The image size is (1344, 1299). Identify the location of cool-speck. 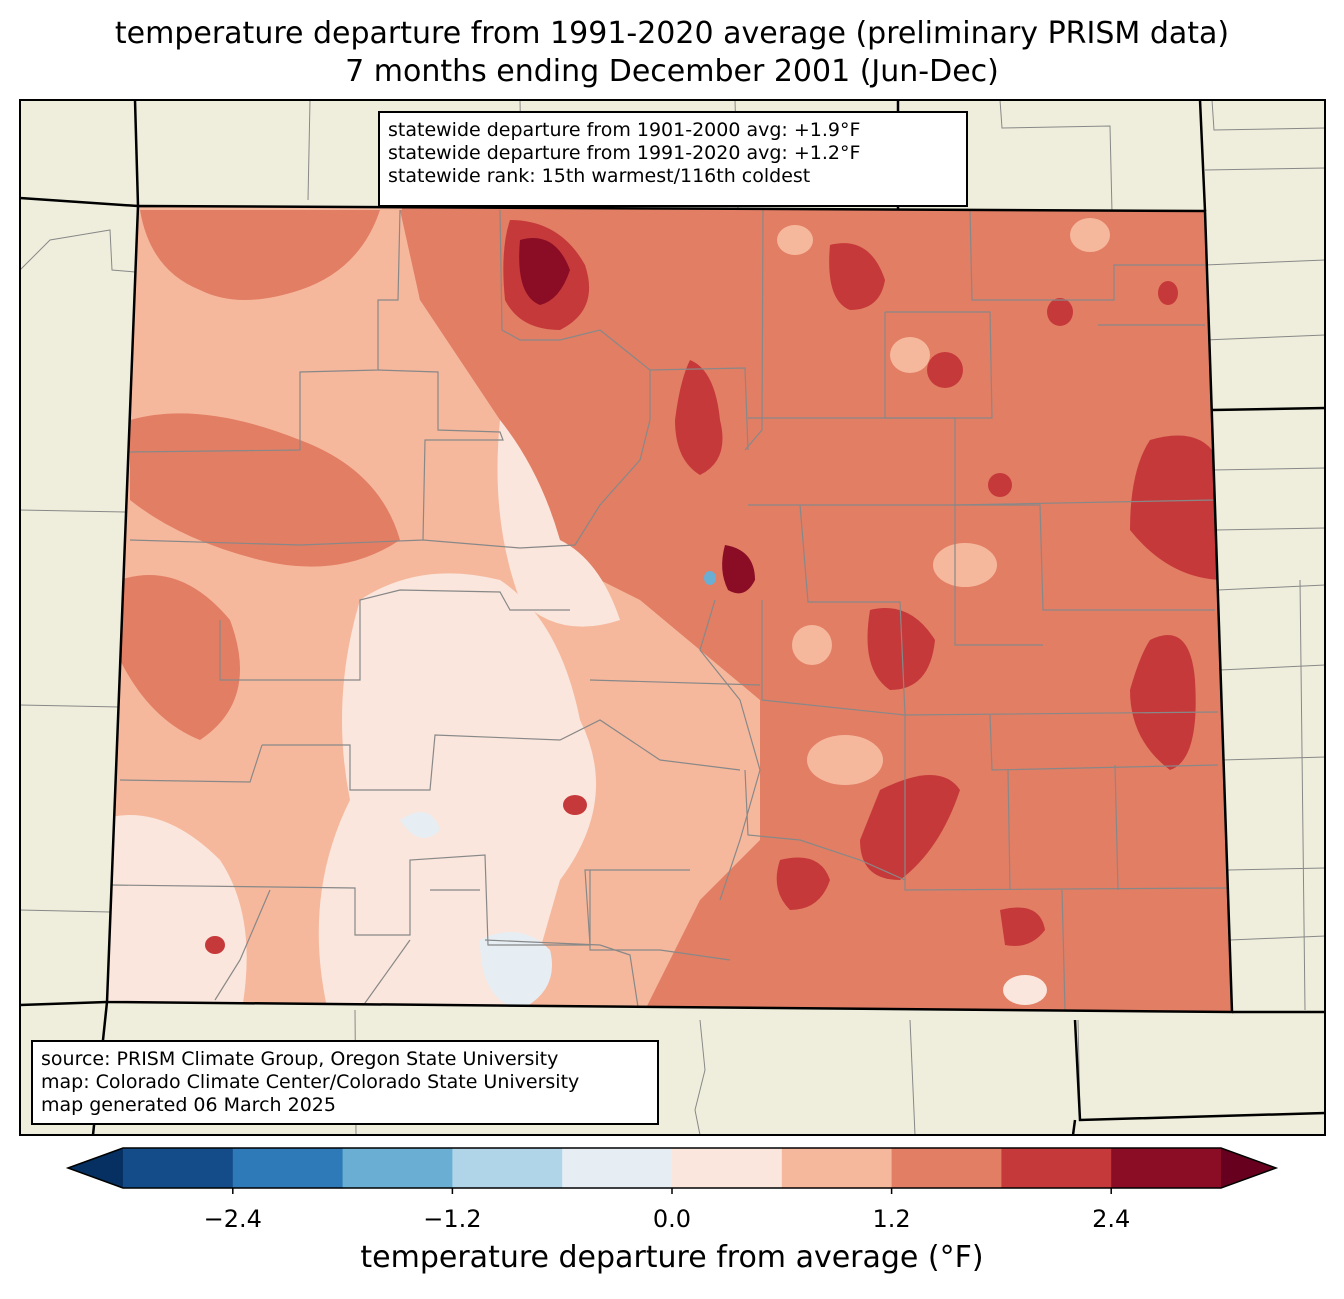
(710, 578).